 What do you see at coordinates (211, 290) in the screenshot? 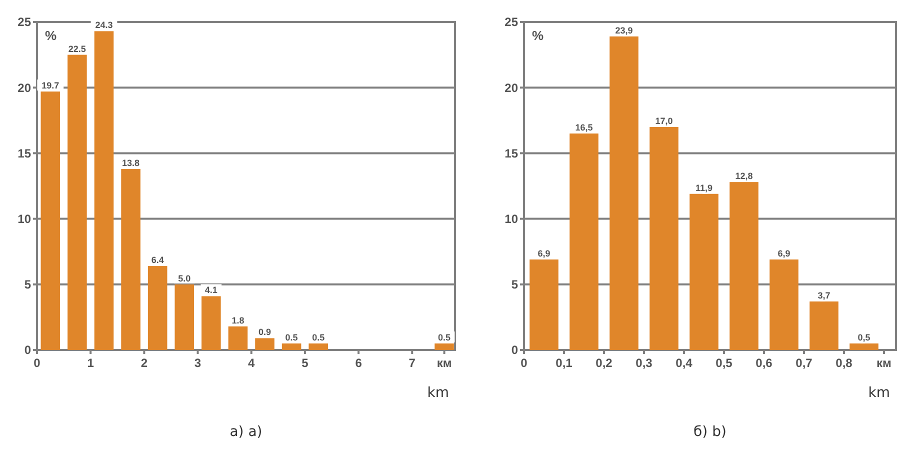
I see `data-label: 4.1` at bounding box center [211, 290].